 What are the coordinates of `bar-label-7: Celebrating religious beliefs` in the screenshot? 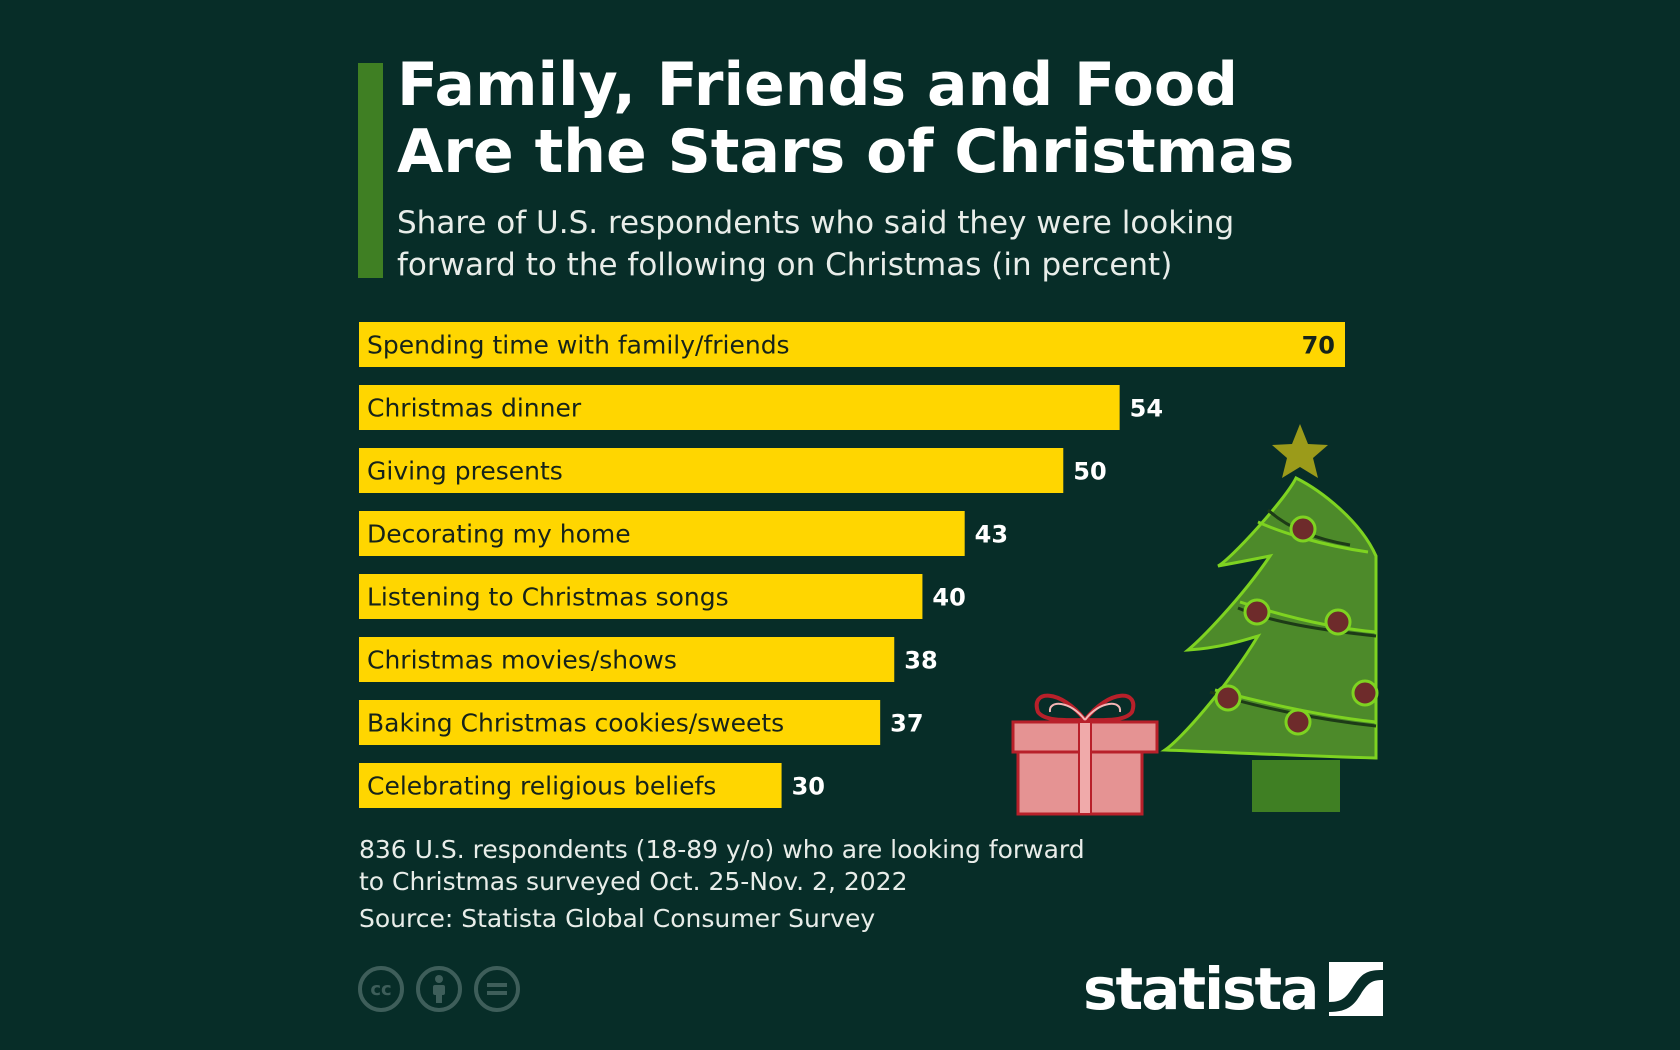 It's located at (541, 786).